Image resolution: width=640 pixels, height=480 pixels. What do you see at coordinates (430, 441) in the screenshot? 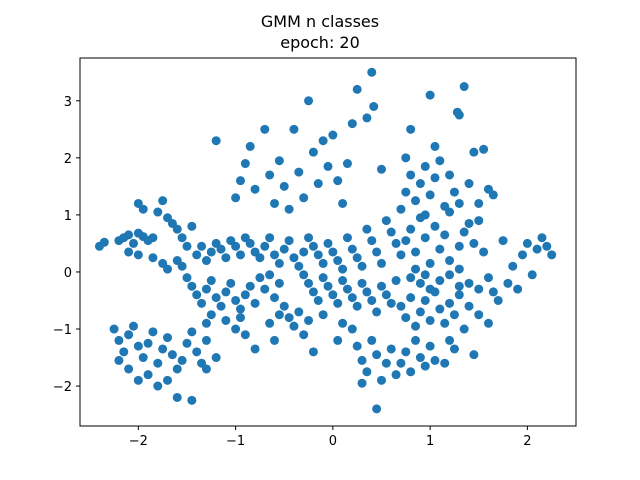
I see `x-tick-label: 1` at bounding box center [430, 441].